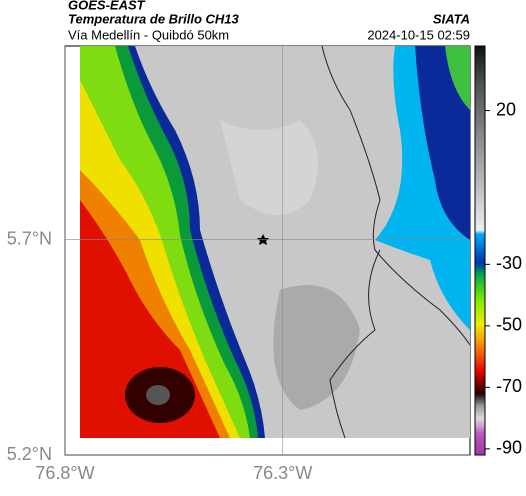 Image resolution: width=526 pixels, height=496 pixels. What do you see at coordinates (509, 325) in the screenshot?
I see `colorbar-label: -50` at bounding box center [509, 325].